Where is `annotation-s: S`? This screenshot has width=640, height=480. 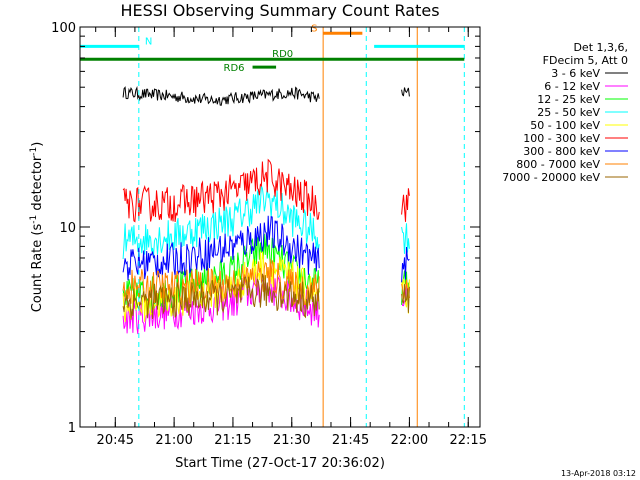
annotation-s: S is located at coordinates (364, 225).